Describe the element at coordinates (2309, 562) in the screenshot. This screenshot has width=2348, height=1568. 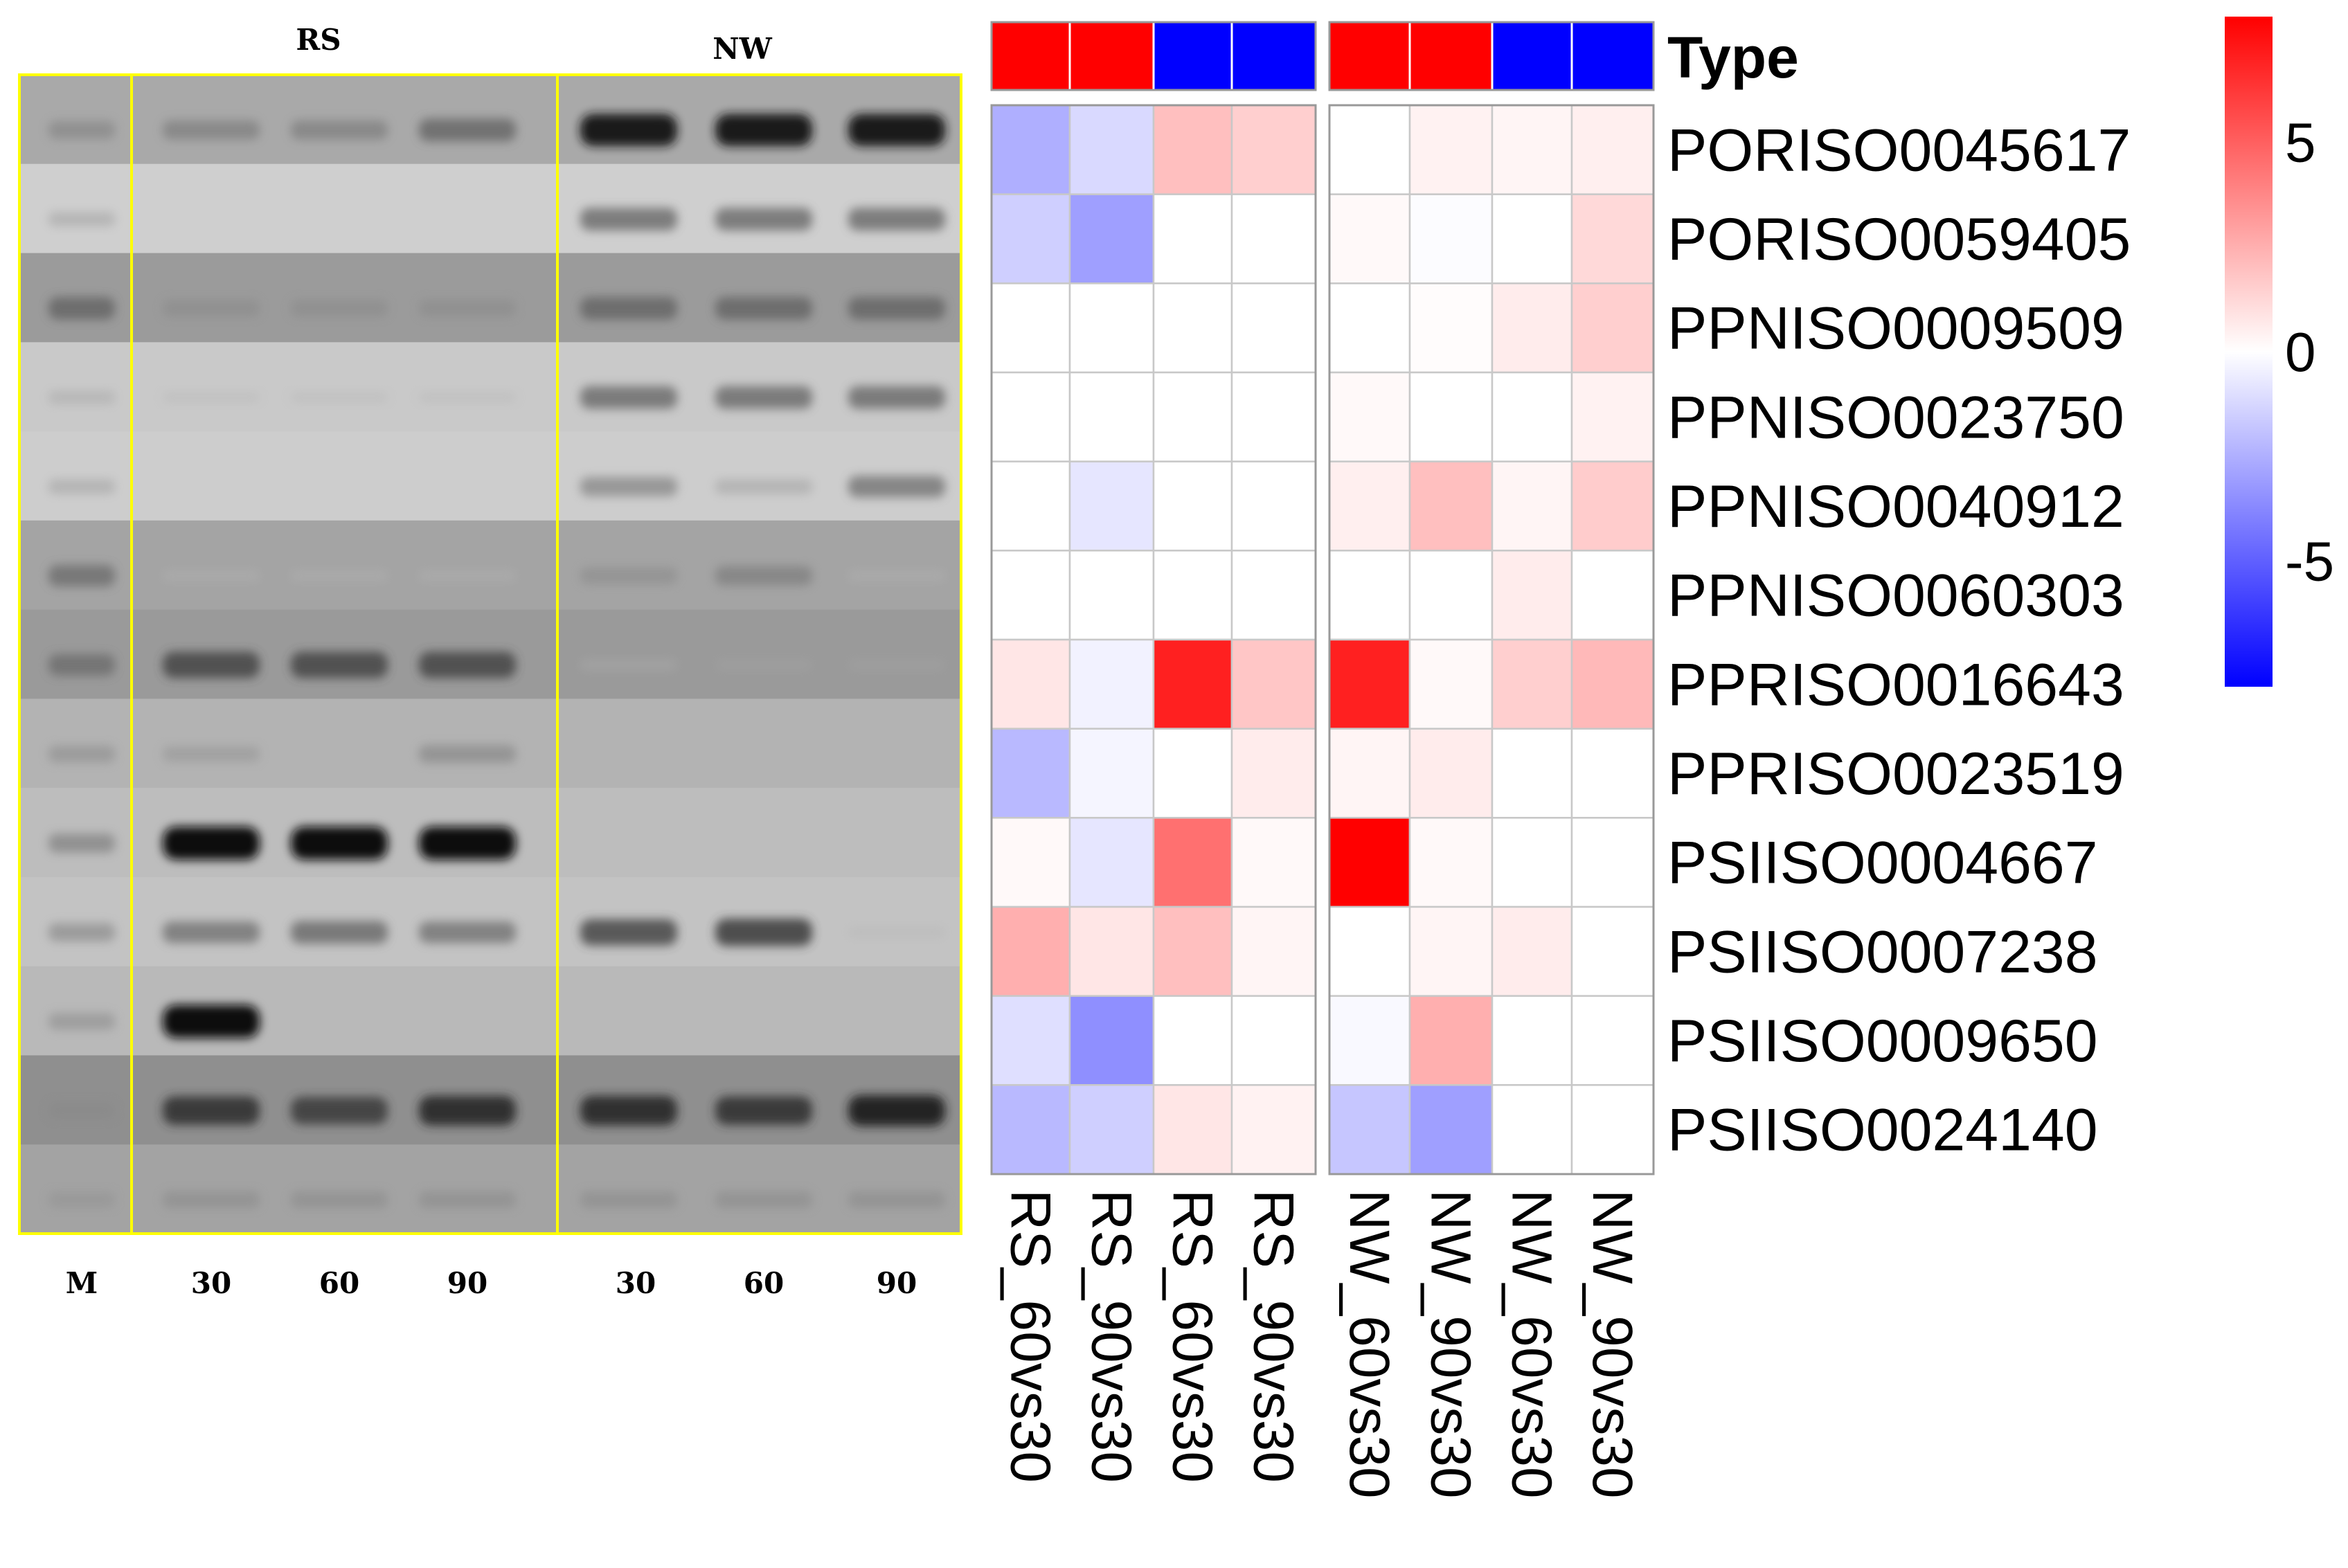
I see `color-legend-tick-label: -5` at that location.